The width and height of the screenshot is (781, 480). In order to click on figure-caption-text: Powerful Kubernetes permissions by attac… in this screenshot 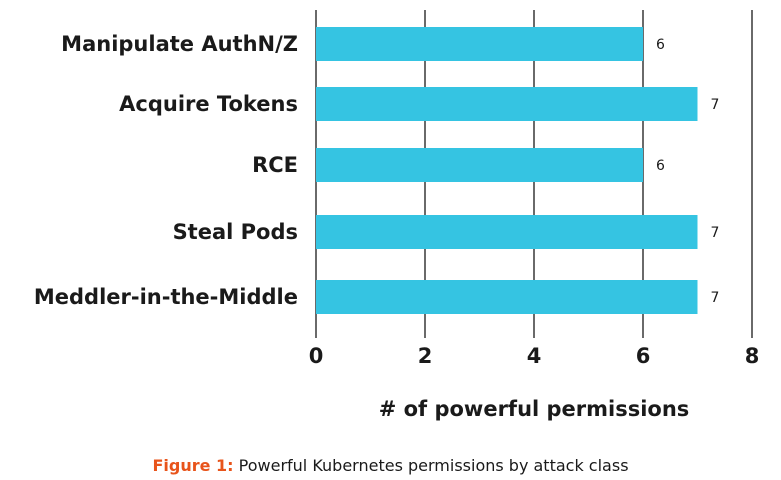, I will do `click(433, 465)`.